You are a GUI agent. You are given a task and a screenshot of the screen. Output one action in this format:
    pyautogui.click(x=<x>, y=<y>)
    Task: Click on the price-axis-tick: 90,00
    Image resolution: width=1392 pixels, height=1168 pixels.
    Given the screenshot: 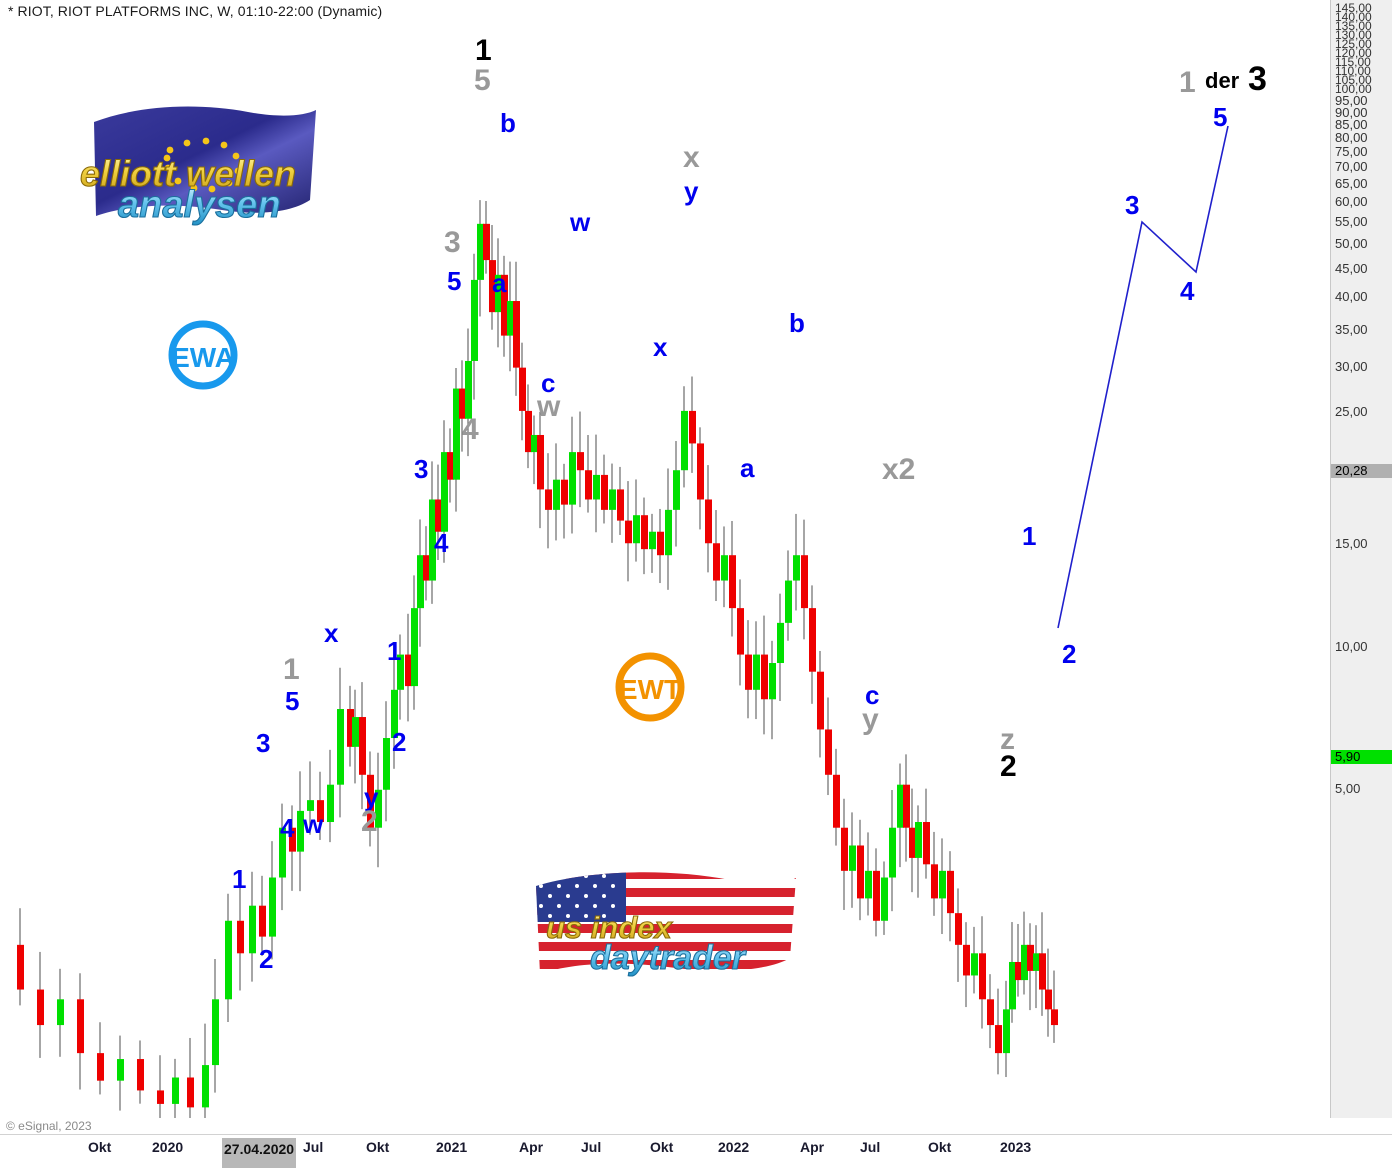 What is the action you would take?
    pyautogui.click(x=1351, y=112)
    